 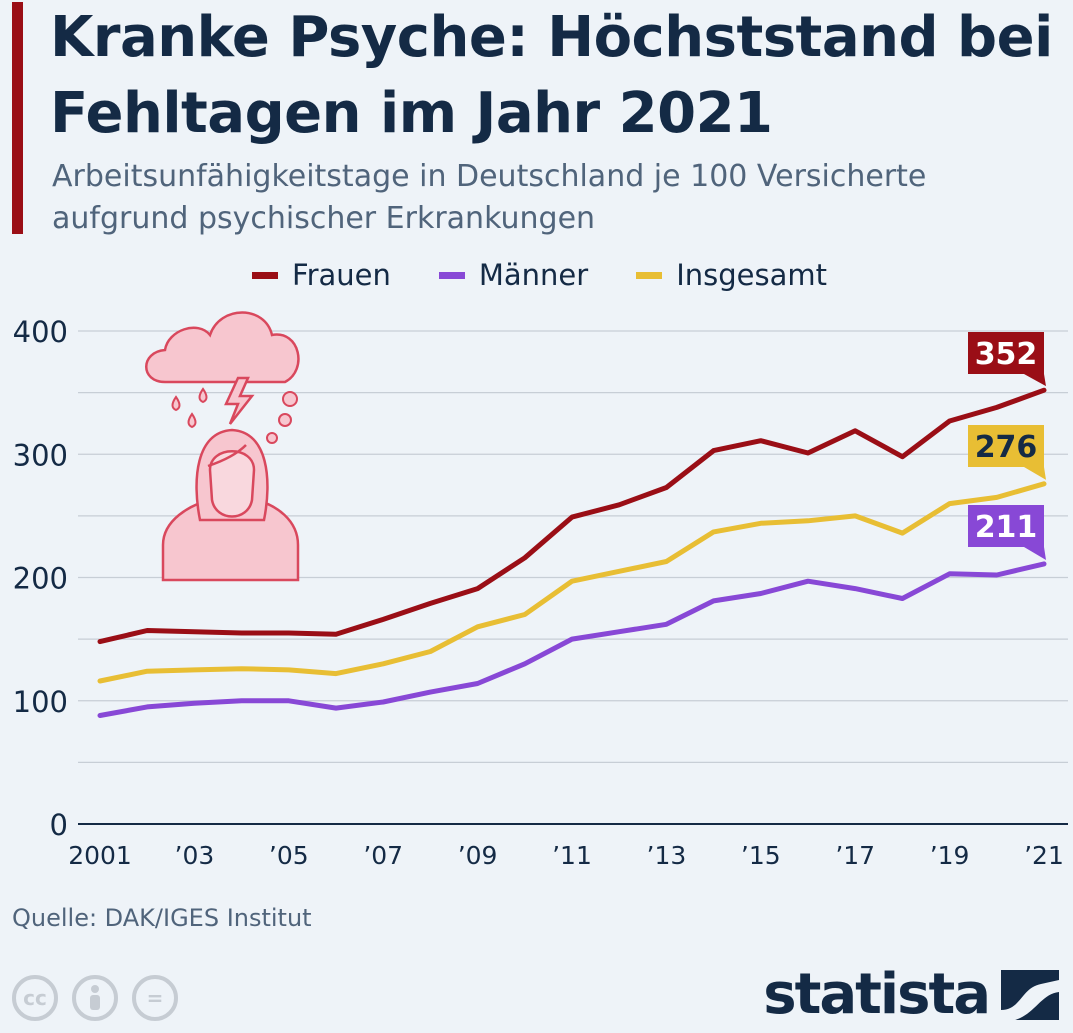 I want to click on end-label-frauen: 352, so click(x=1007, y=359).